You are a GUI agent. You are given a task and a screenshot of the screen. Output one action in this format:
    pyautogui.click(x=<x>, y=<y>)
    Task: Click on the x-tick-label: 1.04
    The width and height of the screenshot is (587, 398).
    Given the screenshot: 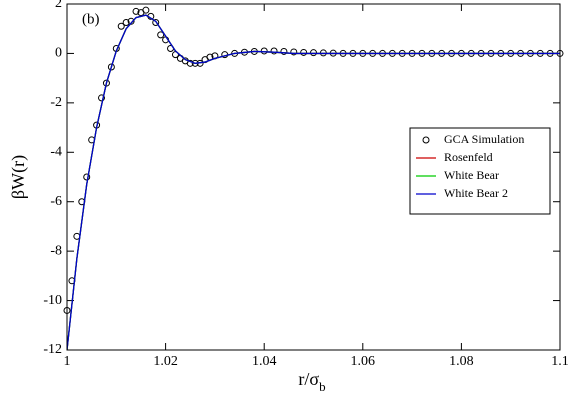 What is the action you would take?
    pyautogui.click(x=264, y=361)
    